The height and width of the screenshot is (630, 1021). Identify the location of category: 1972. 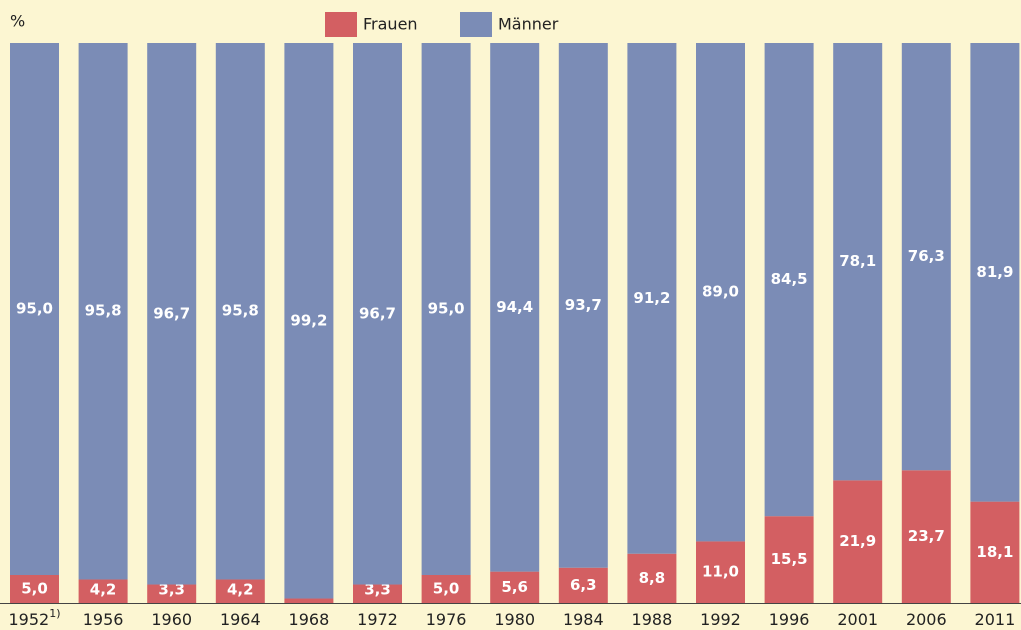
(377, 619).